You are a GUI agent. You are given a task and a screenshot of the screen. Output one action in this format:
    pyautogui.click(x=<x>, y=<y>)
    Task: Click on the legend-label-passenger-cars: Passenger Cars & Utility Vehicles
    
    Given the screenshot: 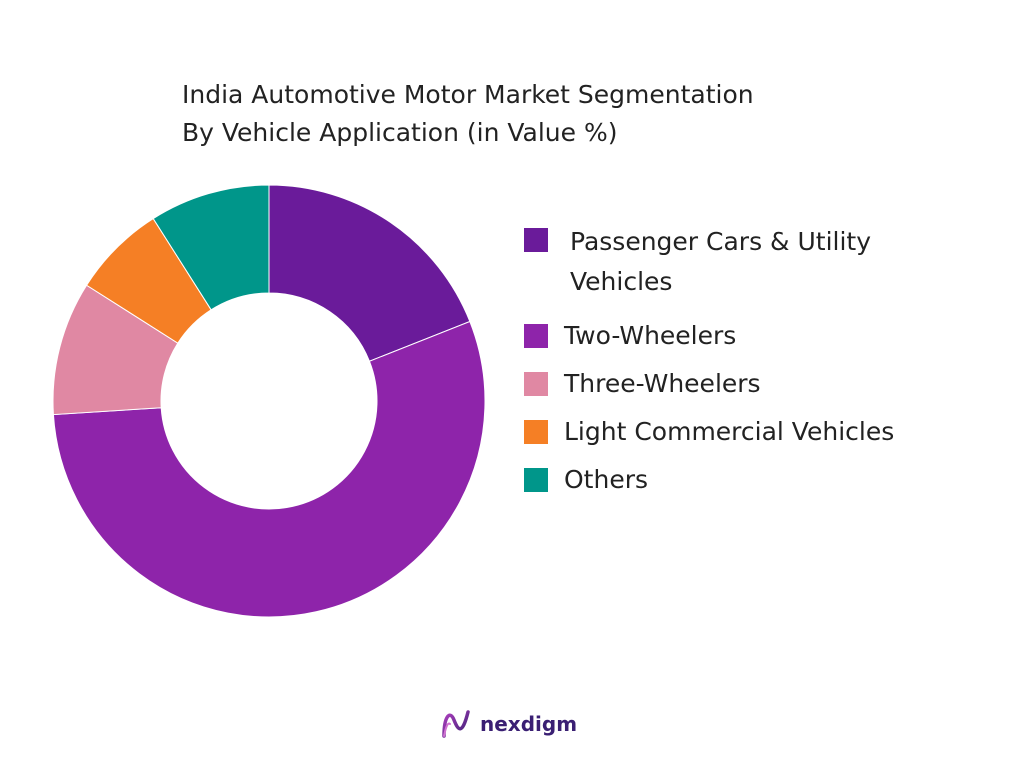 What is the action you would take?
    pyautogui.click(x=721, y=261)
    